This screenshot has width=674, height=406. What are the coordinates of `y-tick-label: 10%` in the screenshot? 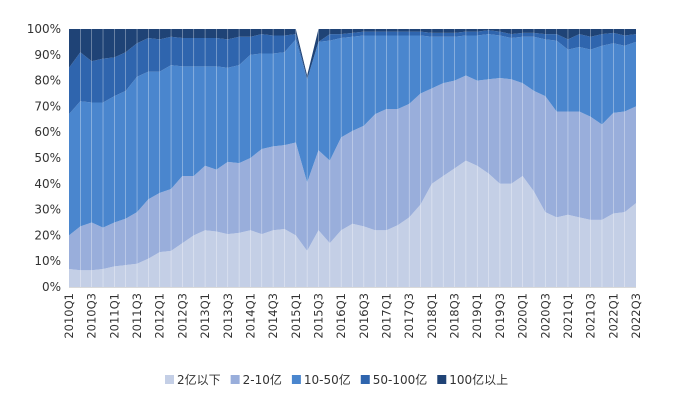 It's located at (47, 261).